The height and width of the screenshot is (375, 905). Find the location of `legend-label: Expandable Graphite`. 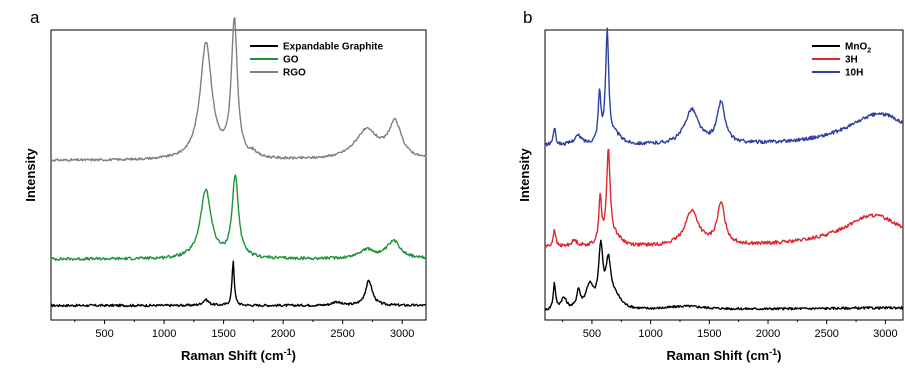

legend-label: Expandable Graphite is located at coordinates (333, 47).